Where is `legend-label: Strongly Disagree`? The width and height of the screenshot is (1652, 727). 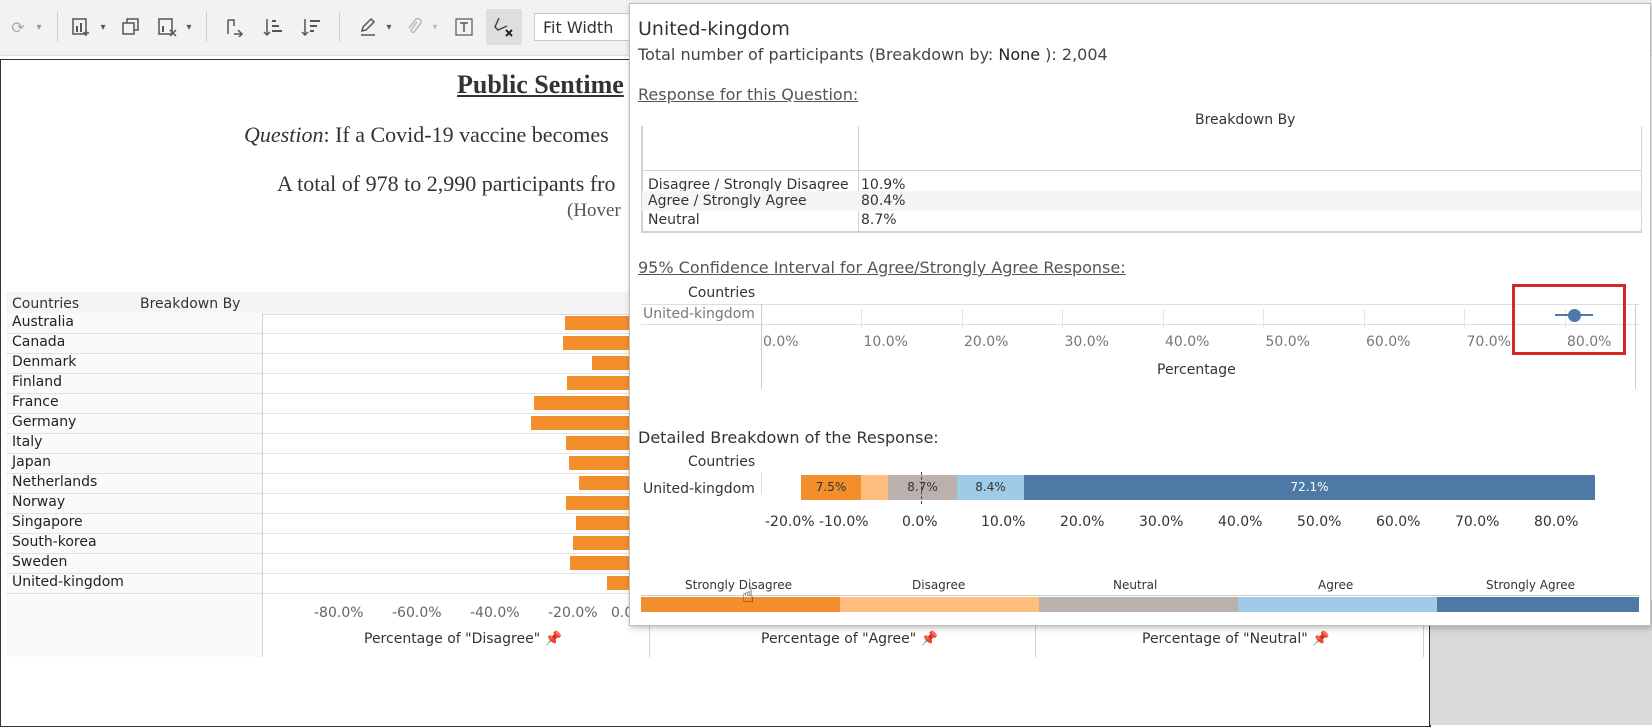 legend-label: Strongly Disagree is located at coordinates (739, 585).